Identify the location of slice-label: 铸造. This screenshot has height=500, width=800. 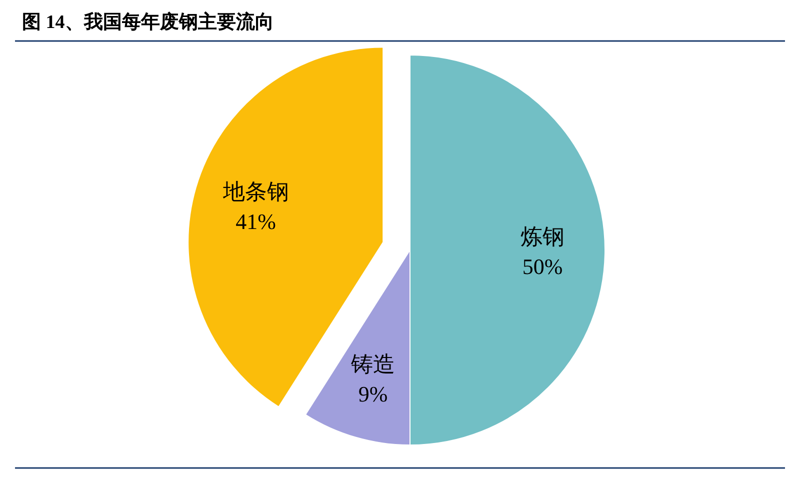
(373, 363).